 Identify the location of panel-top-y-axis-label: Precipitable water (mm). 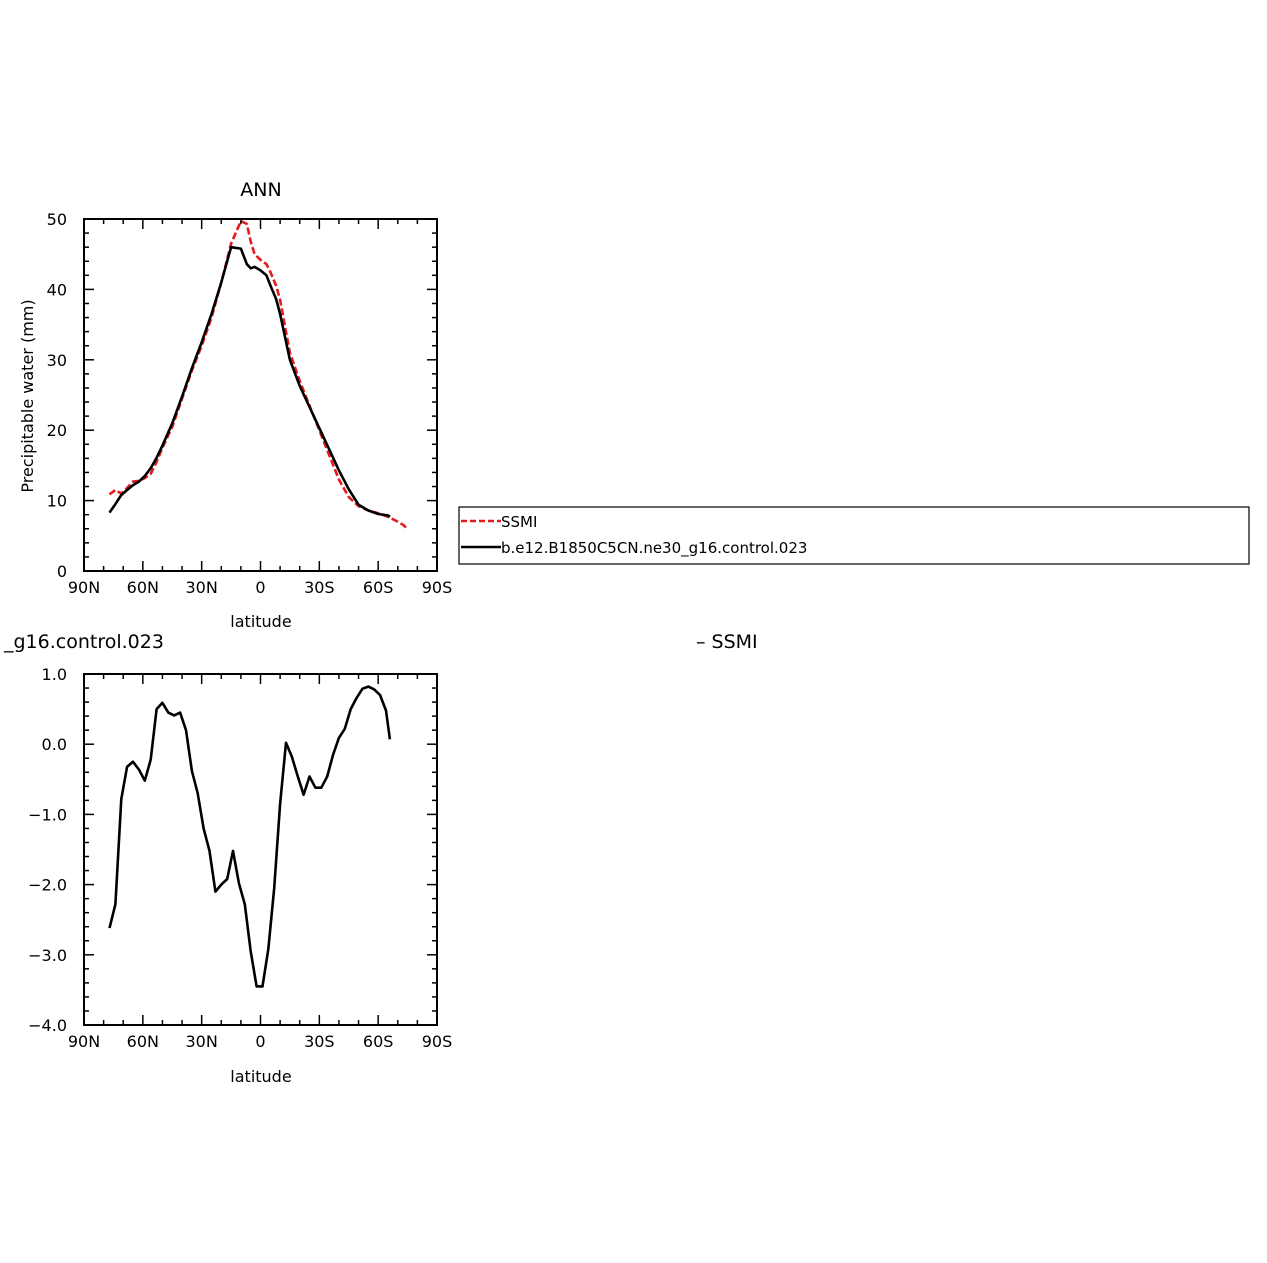
(27, 395).